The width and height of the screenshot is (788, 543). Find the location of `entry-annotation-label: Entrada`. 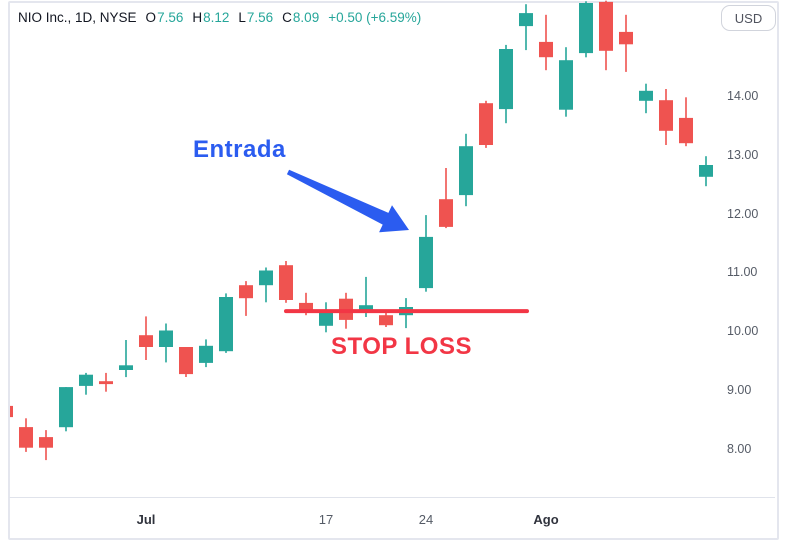

entry-annotation-label: Entrada is located at coordinates (239, 149).